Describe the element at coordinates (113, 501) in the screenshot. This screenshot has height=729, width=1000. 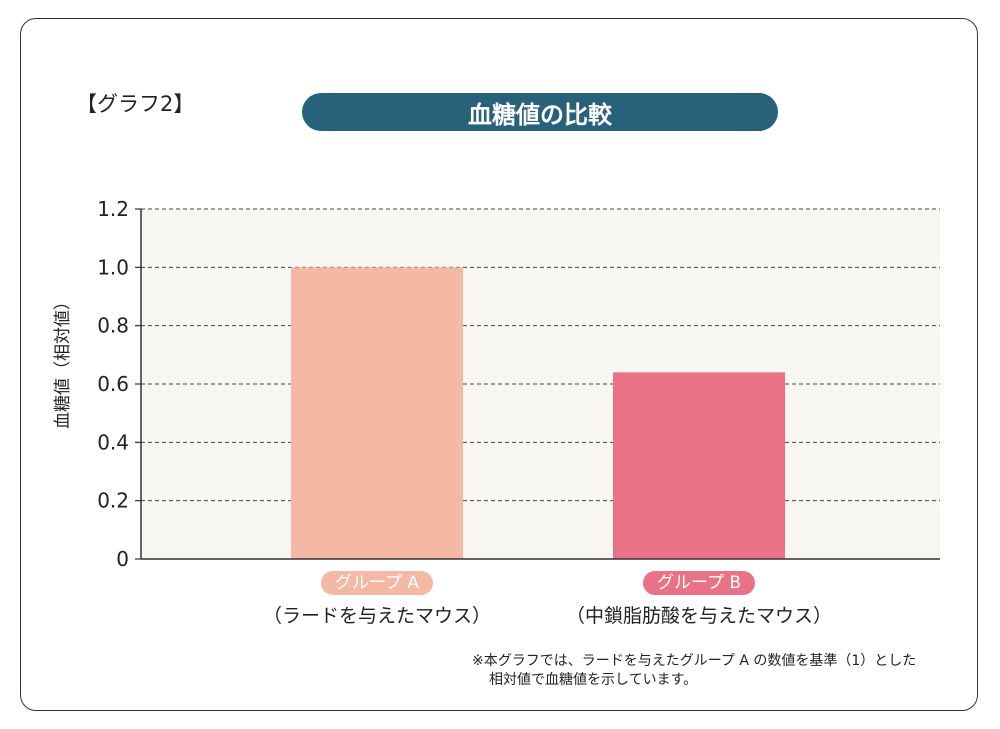
I see `y-tick-label: 0.2` at that location.